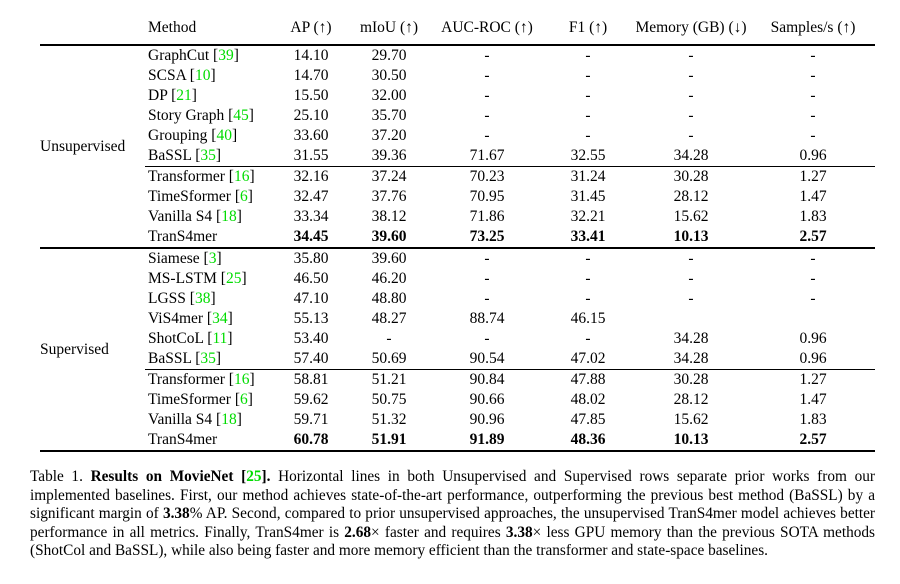 The height and width of the screenshot is (584, 900). Describe the element at coordinates (813, 399) in the screenshot. I see `value-cell: 1.47` at that location.